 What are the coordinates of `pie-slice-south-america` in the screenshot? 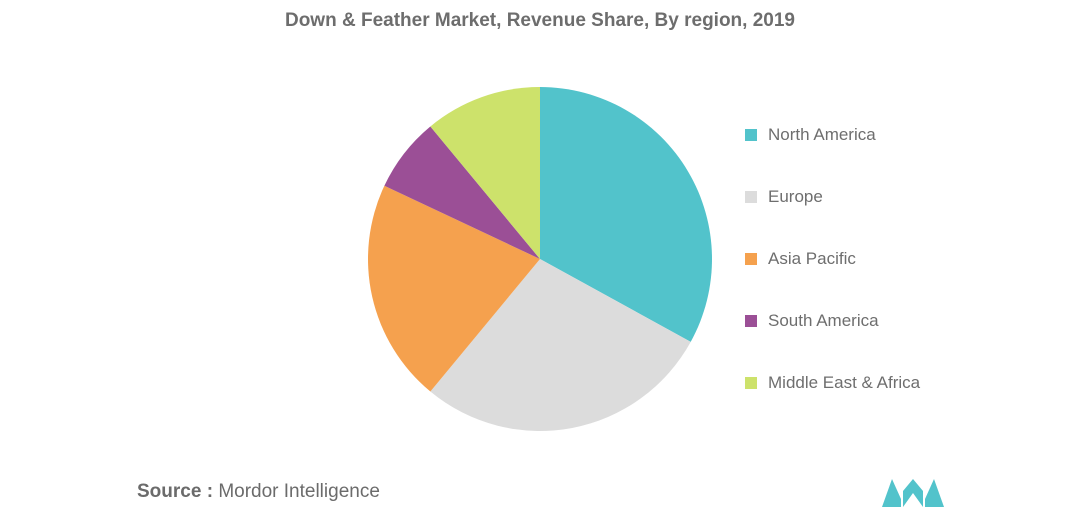 It's located at (462, 192).